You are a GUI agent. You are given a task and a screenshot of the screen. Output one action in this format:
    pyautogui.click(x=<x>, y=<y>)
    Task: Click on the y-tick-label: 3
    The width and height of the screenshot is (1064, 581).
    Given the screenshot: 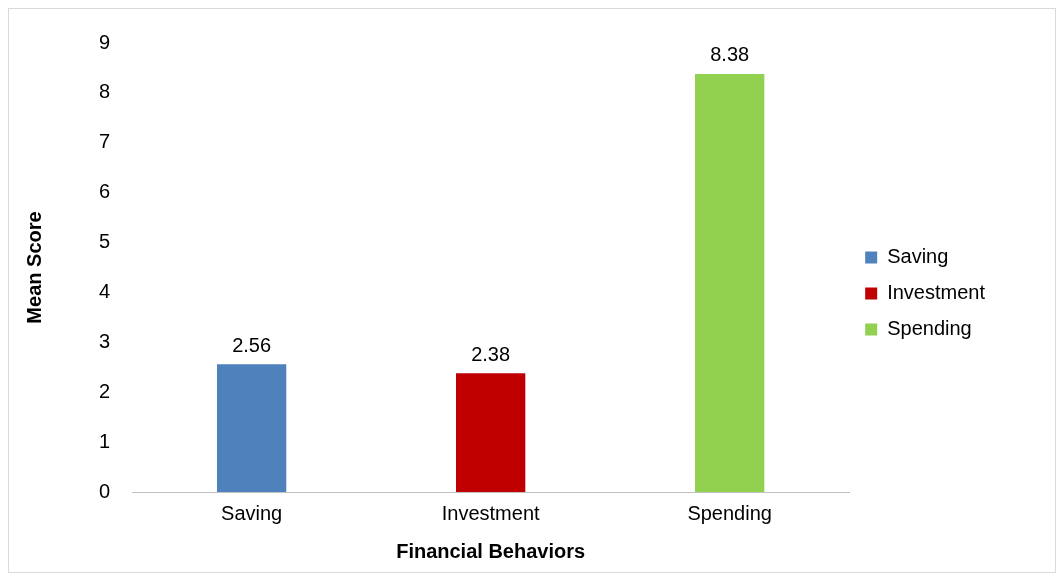 What is the action you would take?
    pyautogui.click(x=105, y=340)
    